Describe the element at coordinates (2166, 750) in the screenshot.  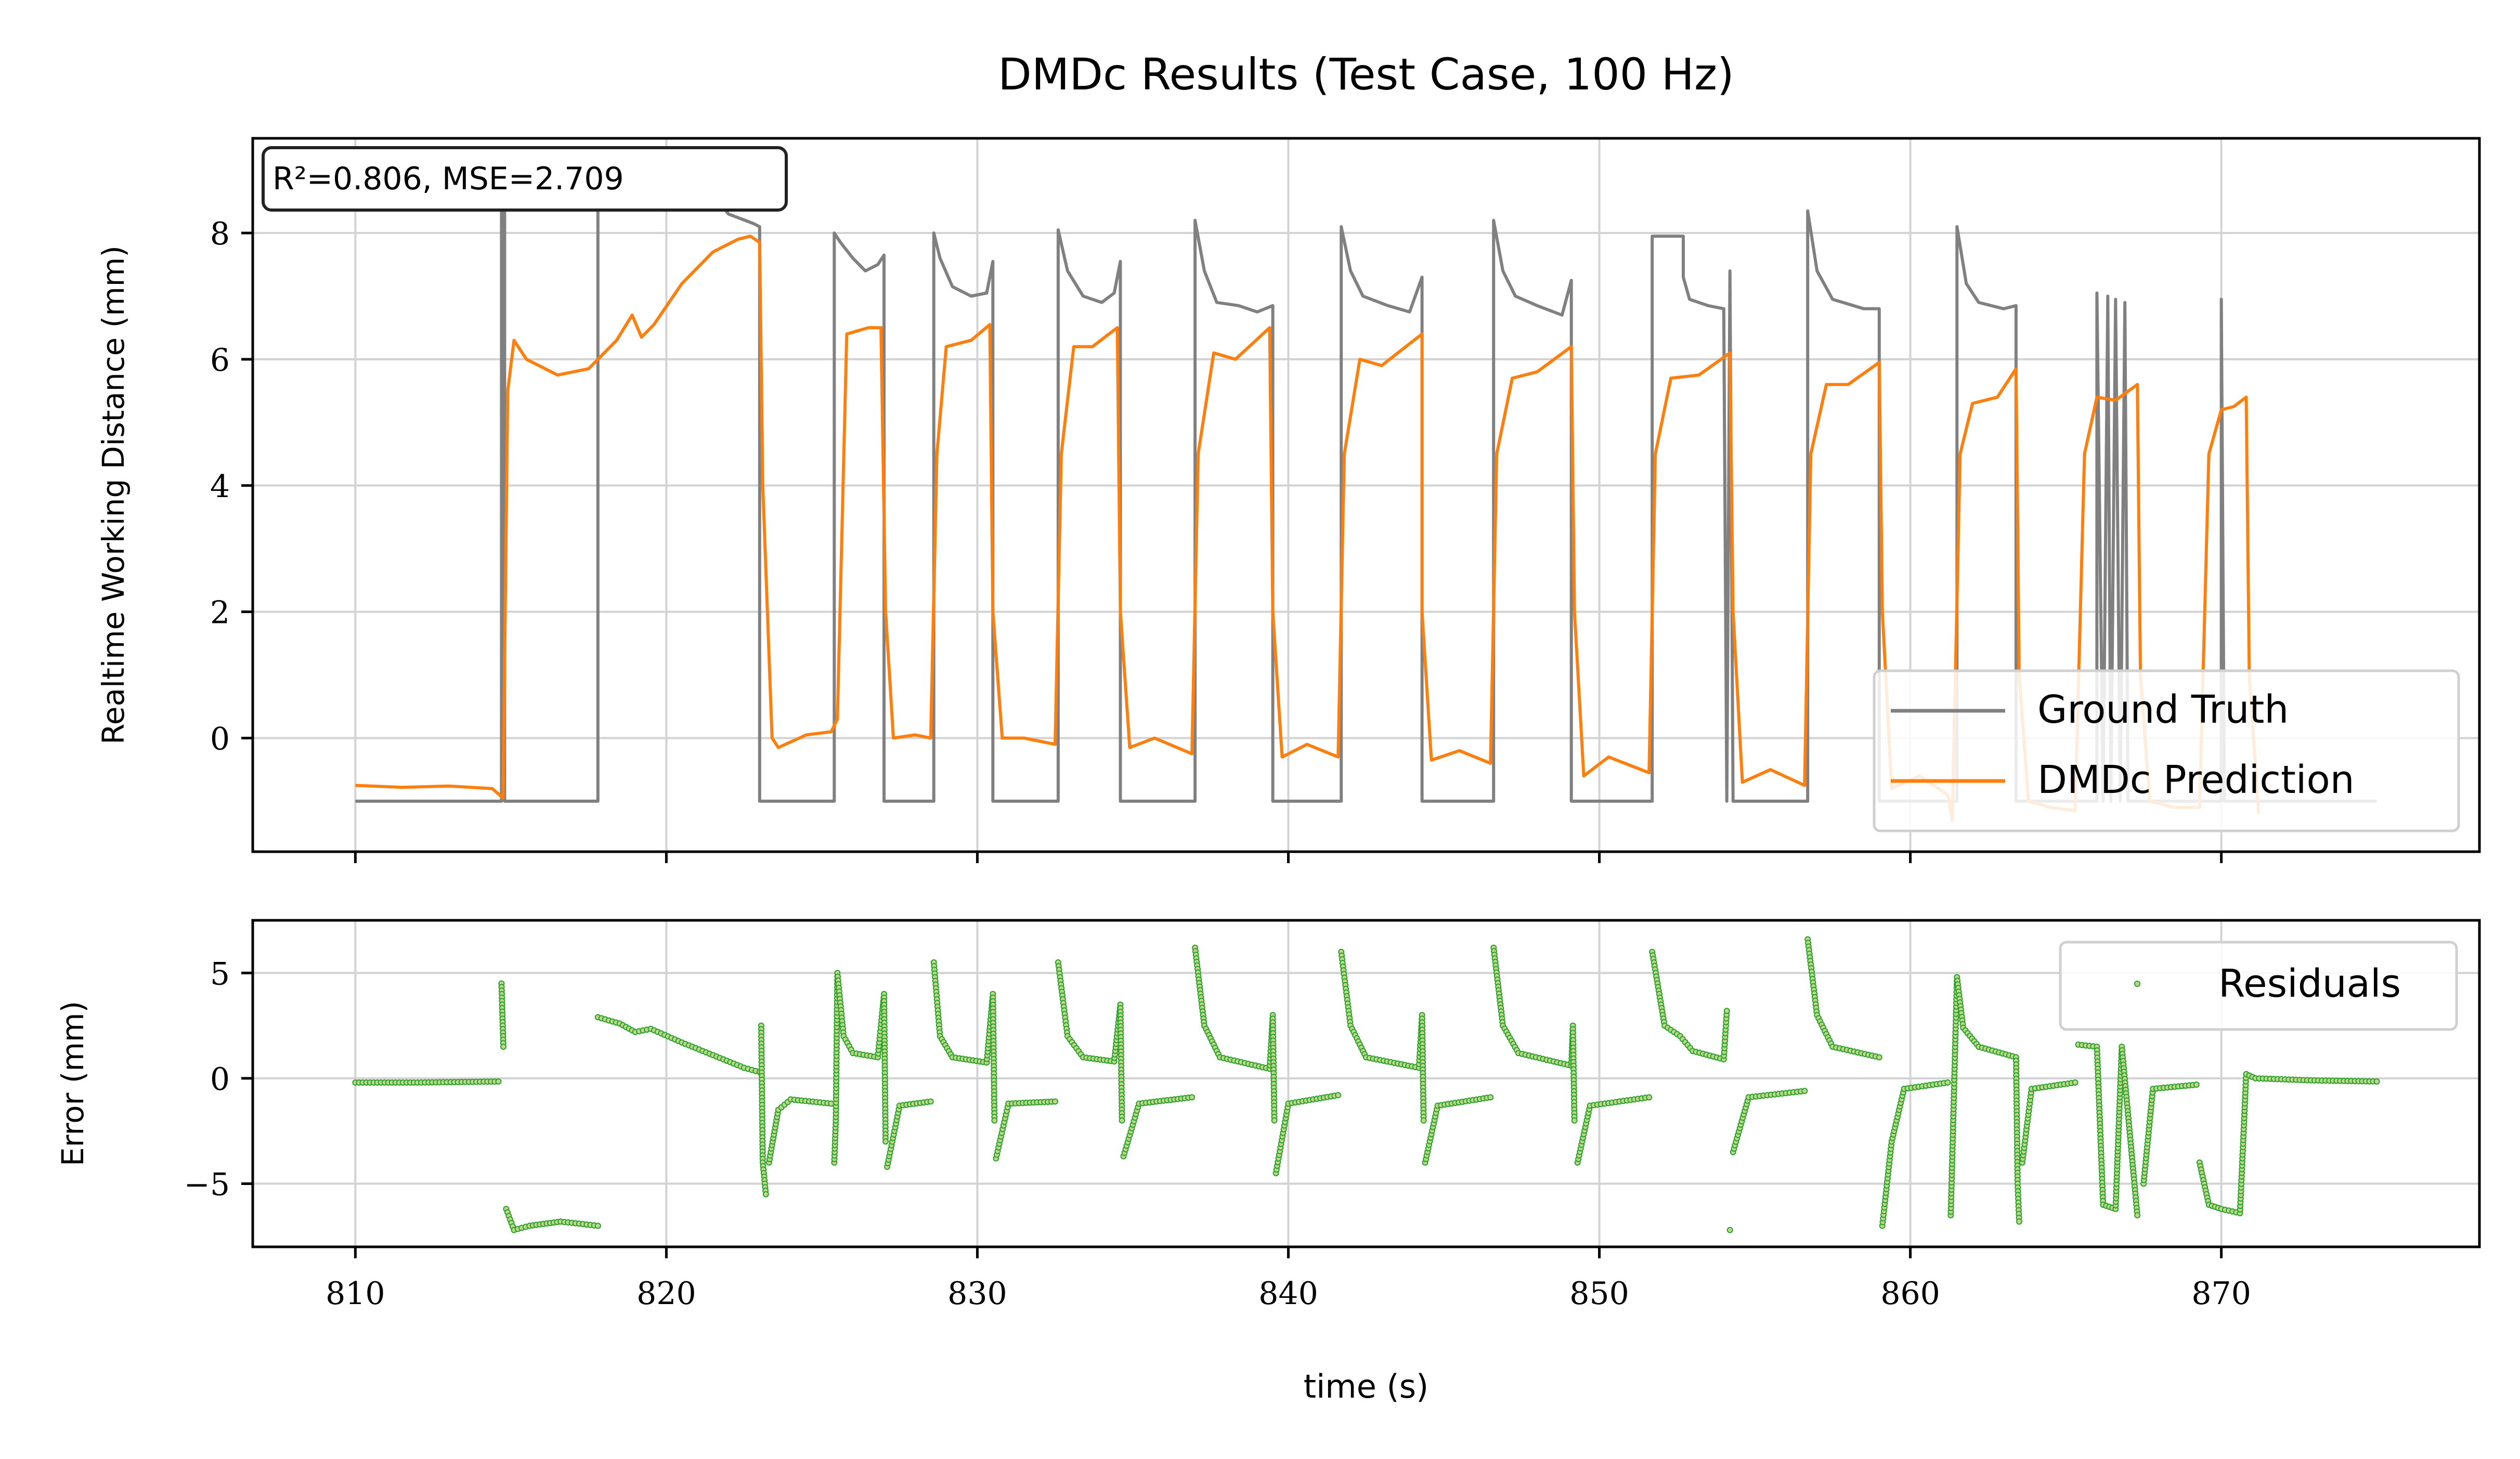
I see `top-legend: Ground Truth DMDc Prediction` at that location.